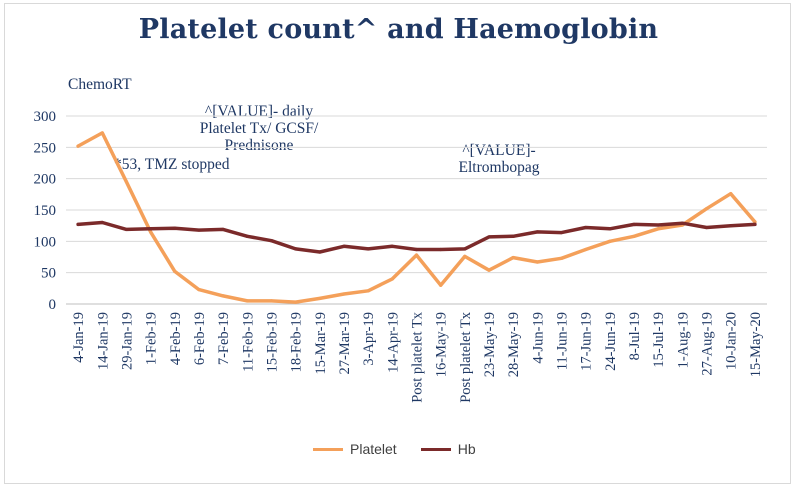  I want to click on x-tick-label: 15-May-20, so click(756, 344).